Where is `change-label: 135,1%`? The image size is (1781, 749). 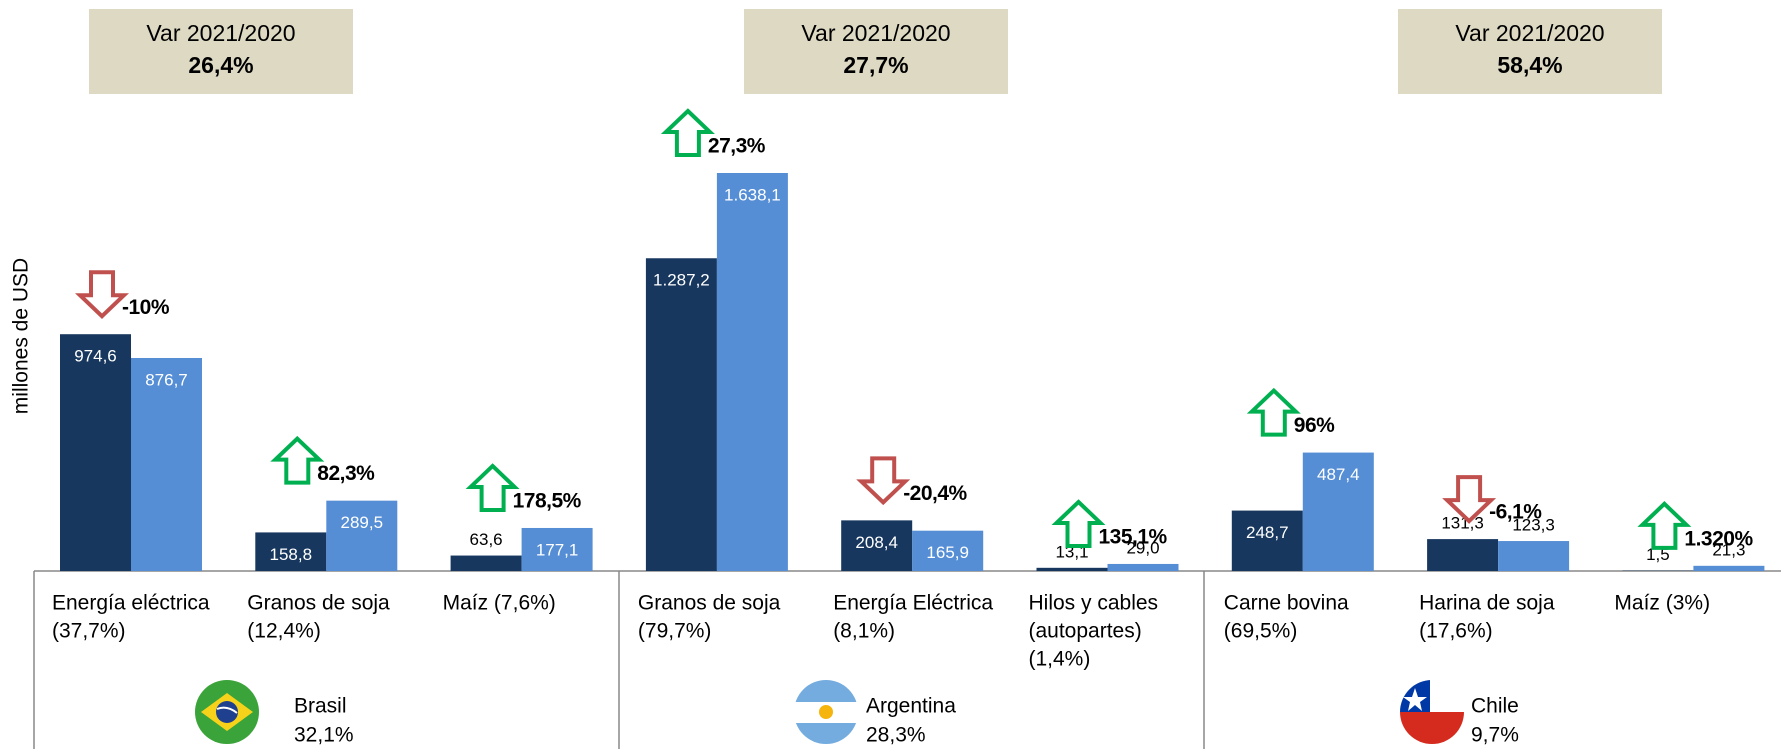
change-label: 135,1% is located at coordinates (1133, 537).